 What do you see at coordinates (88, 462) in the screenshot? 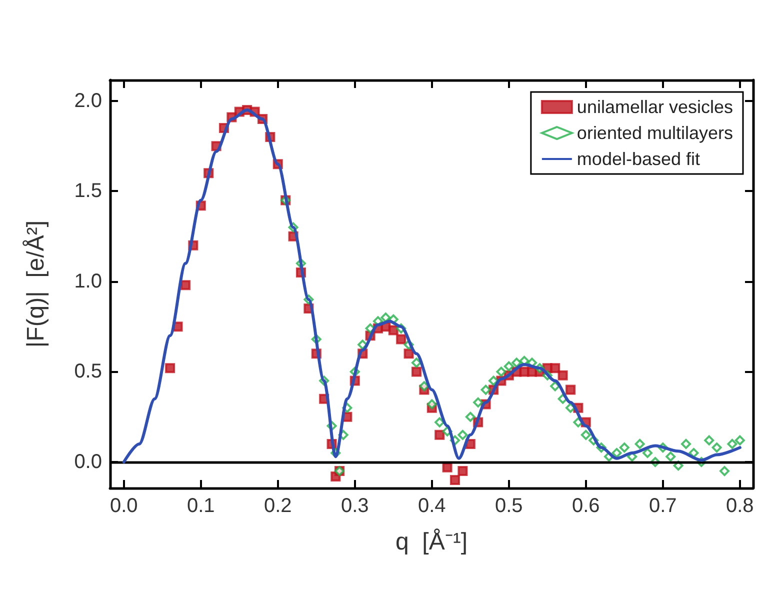
I see `y-tick-label: 0.0` at bounding box center [88, 462].